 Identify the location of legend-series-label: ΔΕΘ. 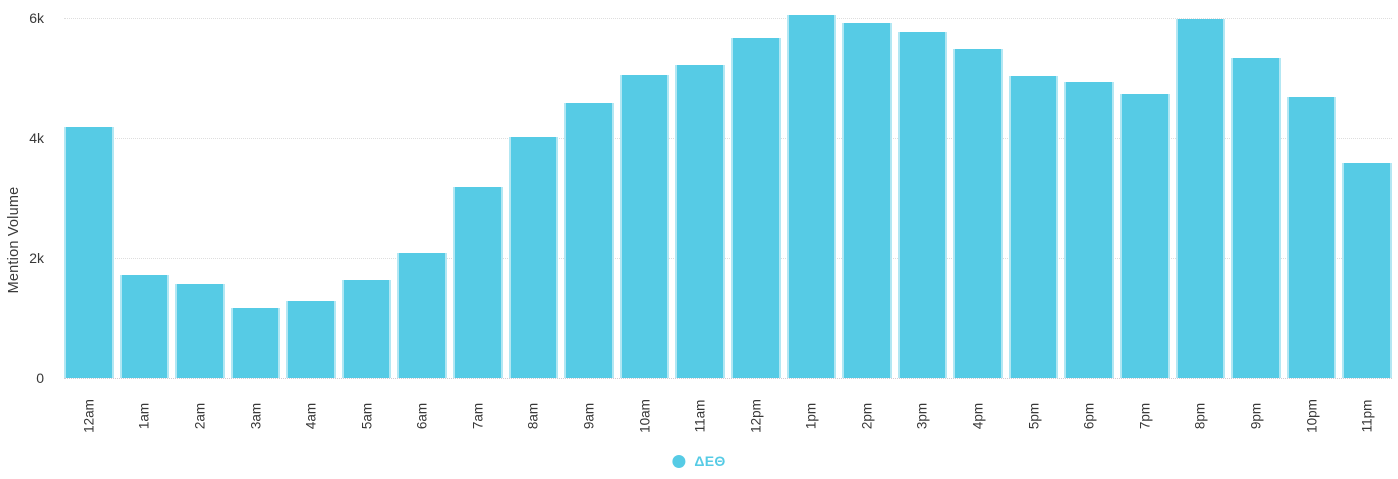
(710, 461).